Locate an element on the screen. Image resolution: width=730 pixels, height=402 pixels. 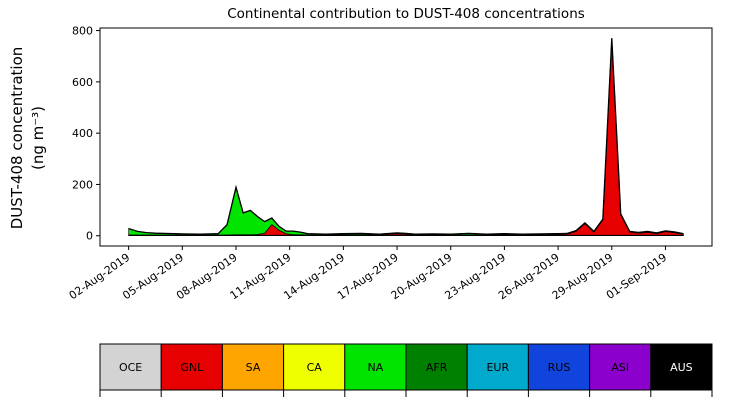
y-axis-label-line2: (ng m⁻³) is located at coordinates (38, 138).